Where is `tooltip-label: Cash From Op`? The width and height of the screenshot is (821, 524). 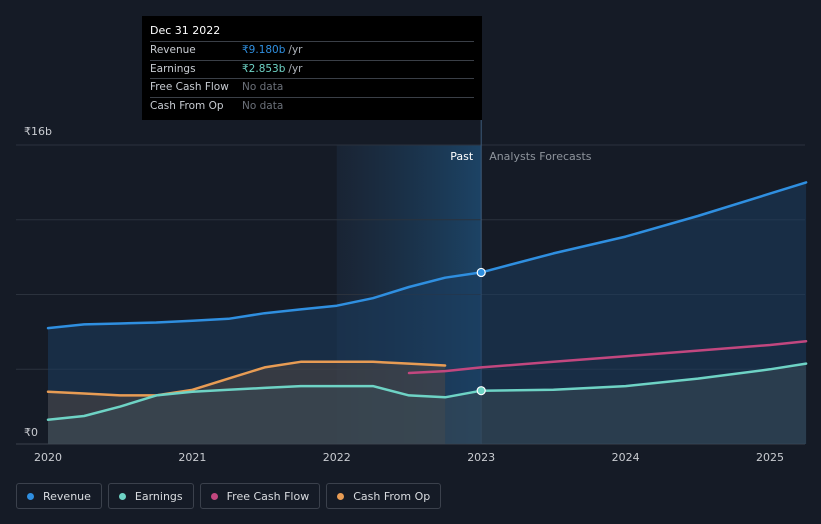
tooltip-label: Cash From Op is located at coordinates (187, 105).